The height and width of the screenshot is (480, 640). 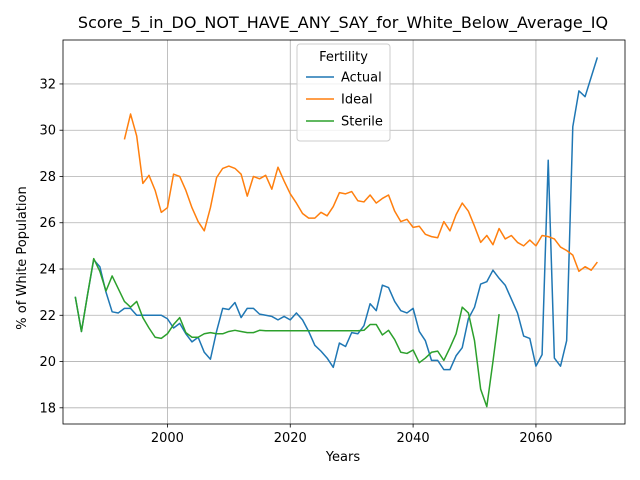 I want to click on y-tick-label: 24, so click(x=47, y=270).